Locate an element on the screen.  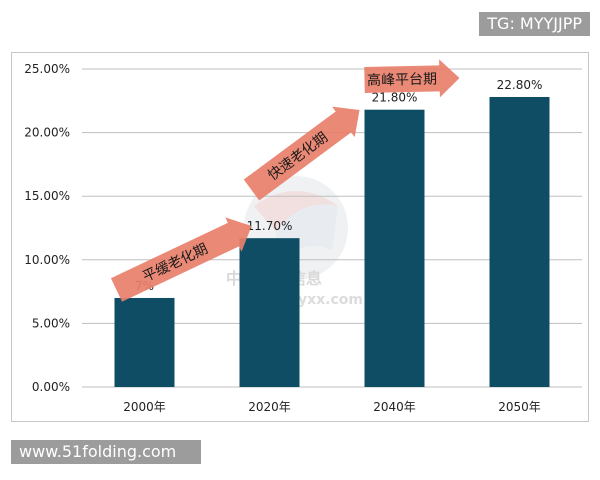
y-tick-label: 10.00% is located at coordinates (47, 260).